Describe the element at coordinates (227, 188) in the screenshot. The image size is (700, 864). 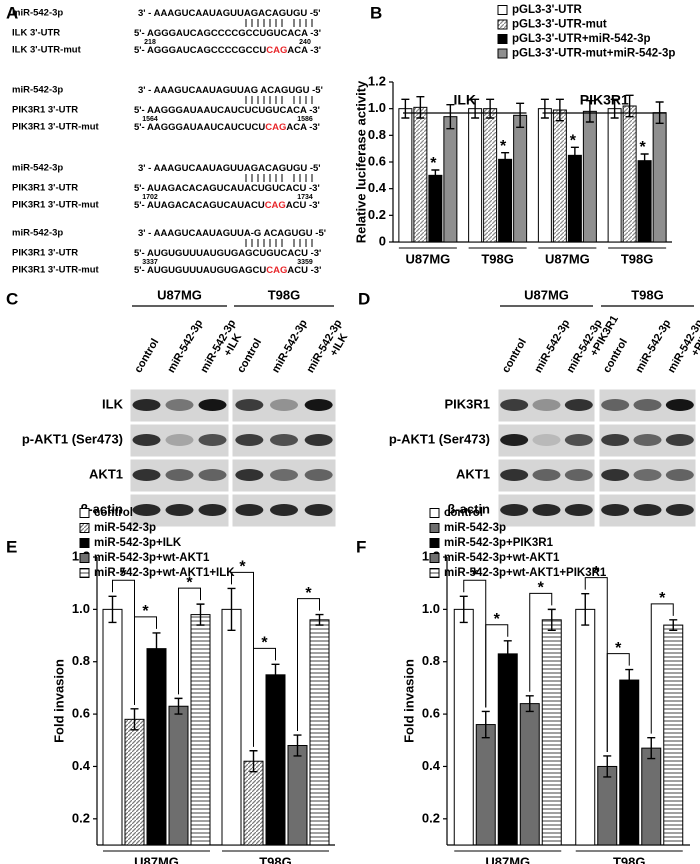
I see `sequence-part: 5'- AUAGACACAGUCAUACUGUCACU -3'` at that location.